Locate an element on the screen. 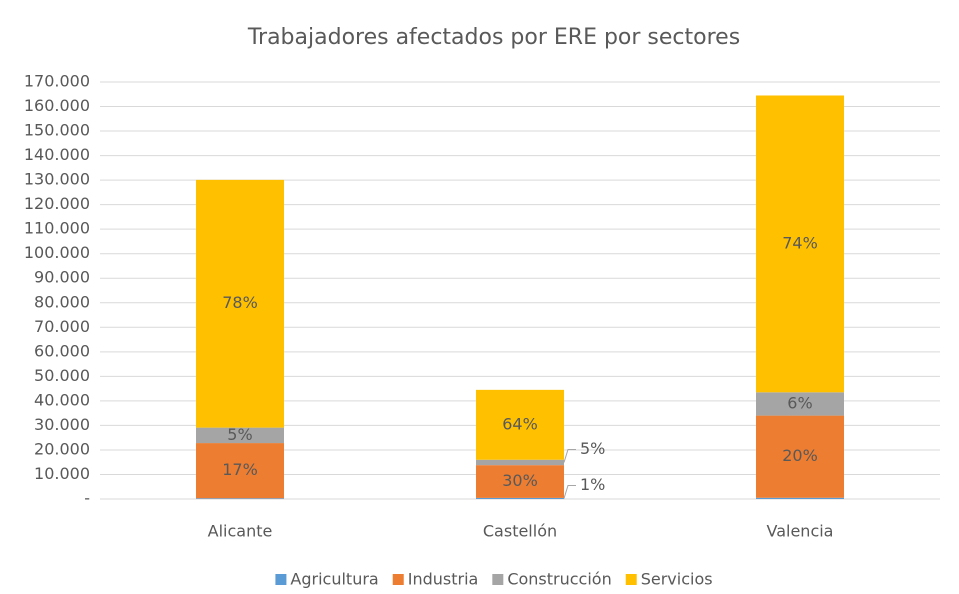 This screenshot has height=594, width=959. y-tick-label: 80.000 is located at coordinates (62, 301).